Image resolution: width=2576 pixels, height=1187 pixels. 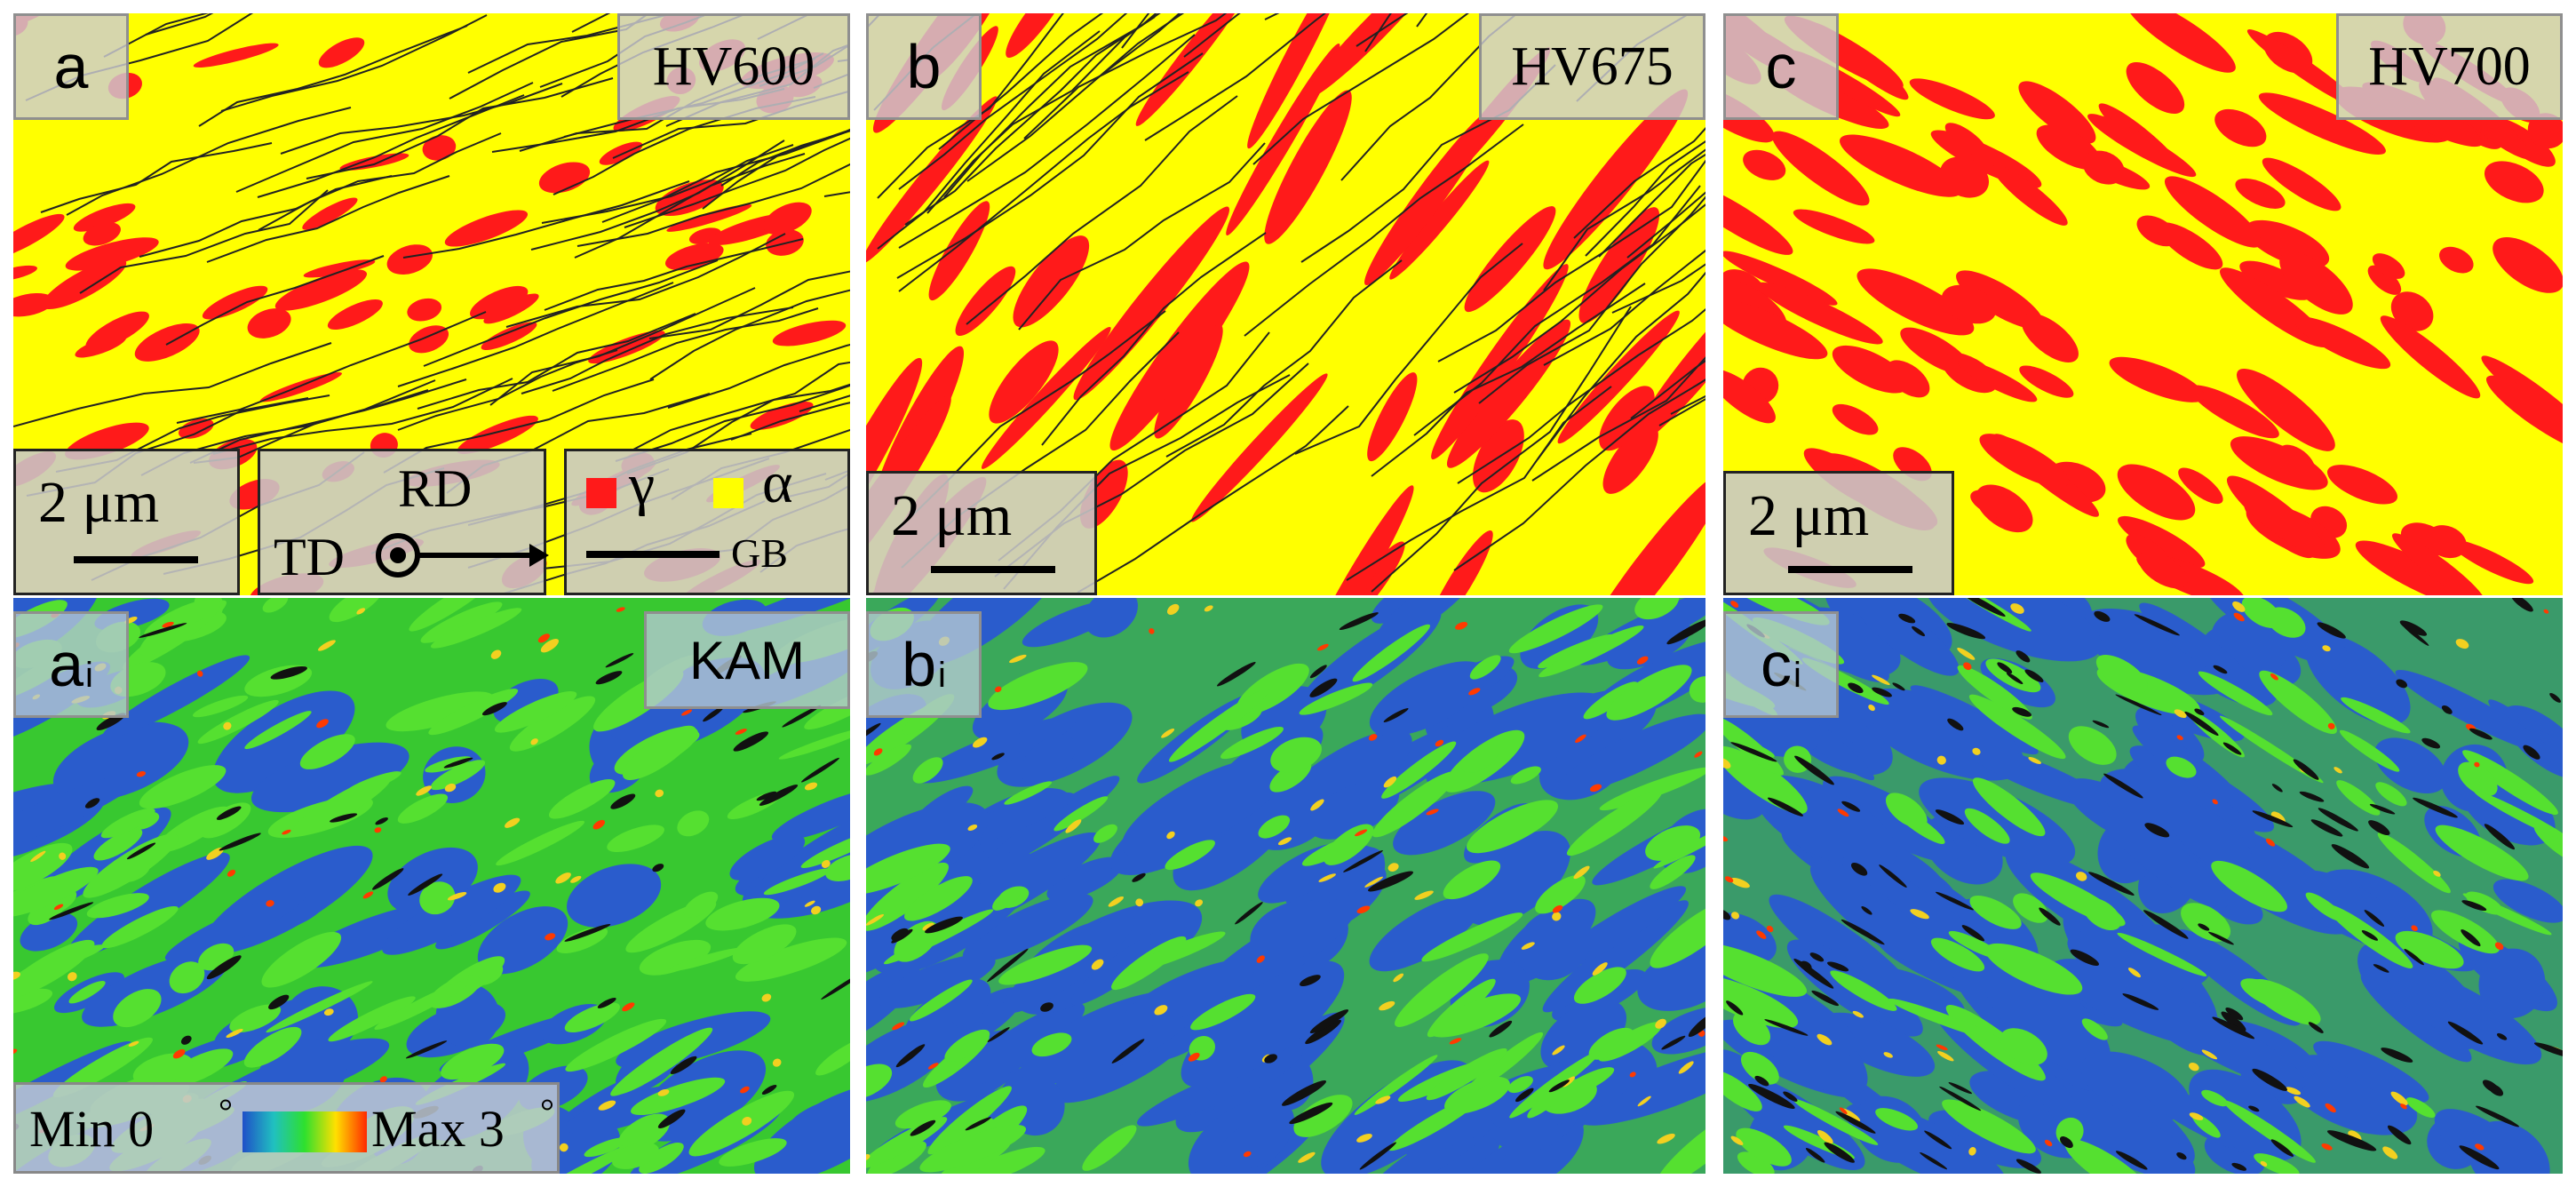 What do you see at coordinates (728, 493) in the screenshot?
I see `alpha-swatch` at bounding box center [728, 493].